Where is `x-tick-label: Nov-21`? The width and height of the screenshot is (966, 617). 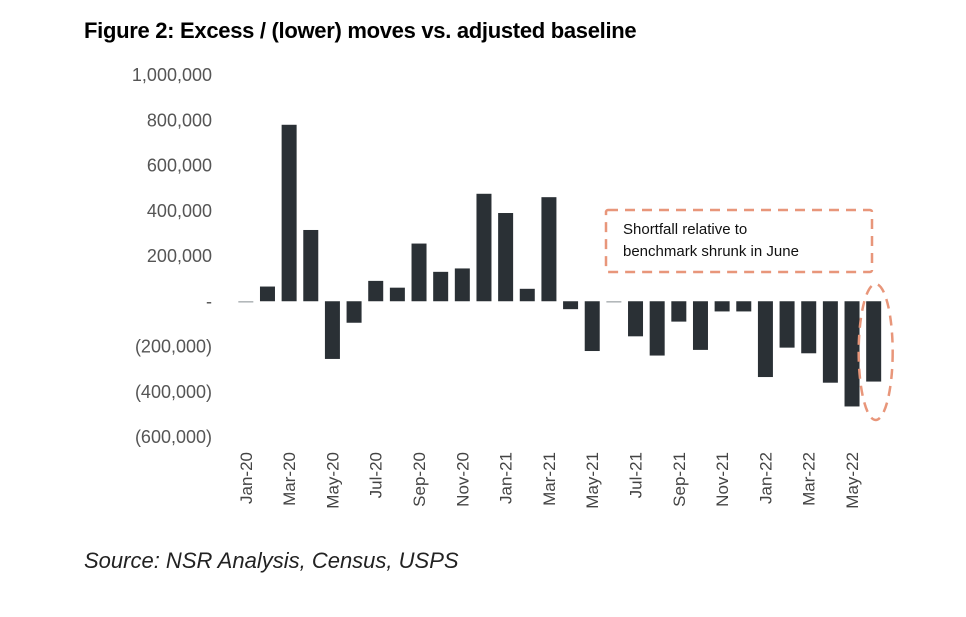 x-tick-label: Nov-21 is located at coordinates (722, 479).